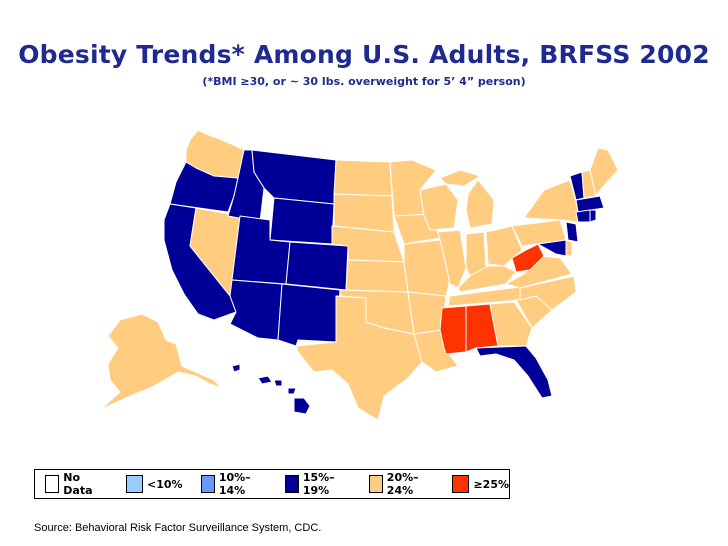  Describe the element at coordinates (460, 178) in the screenshot. I see `state-mi-upper` at that location.